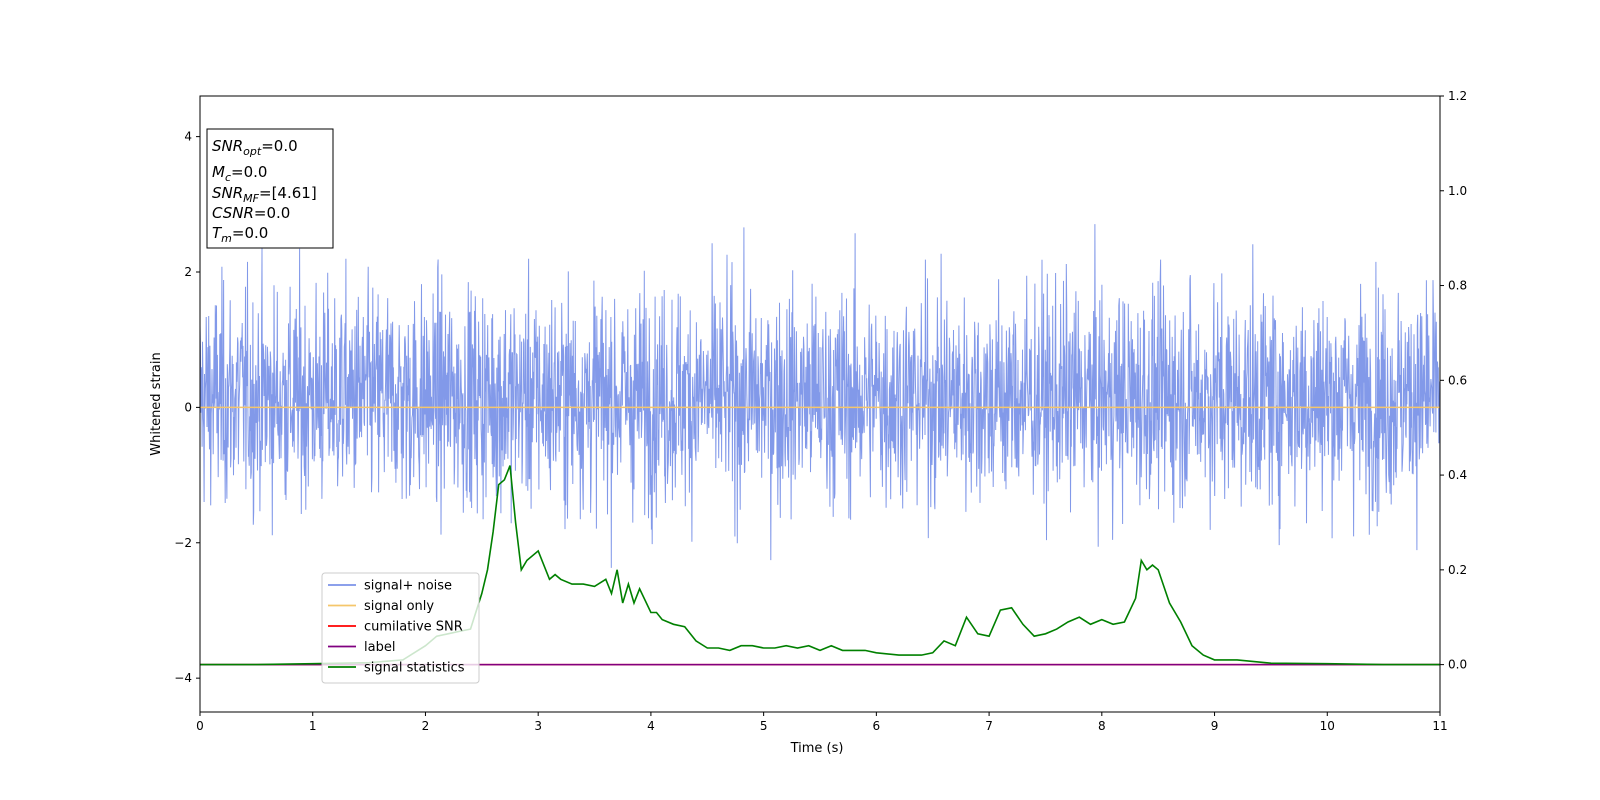  Describe the element at coordinates (313, 726) in the screenshot. I see `x-tick-label: 1` at that location.